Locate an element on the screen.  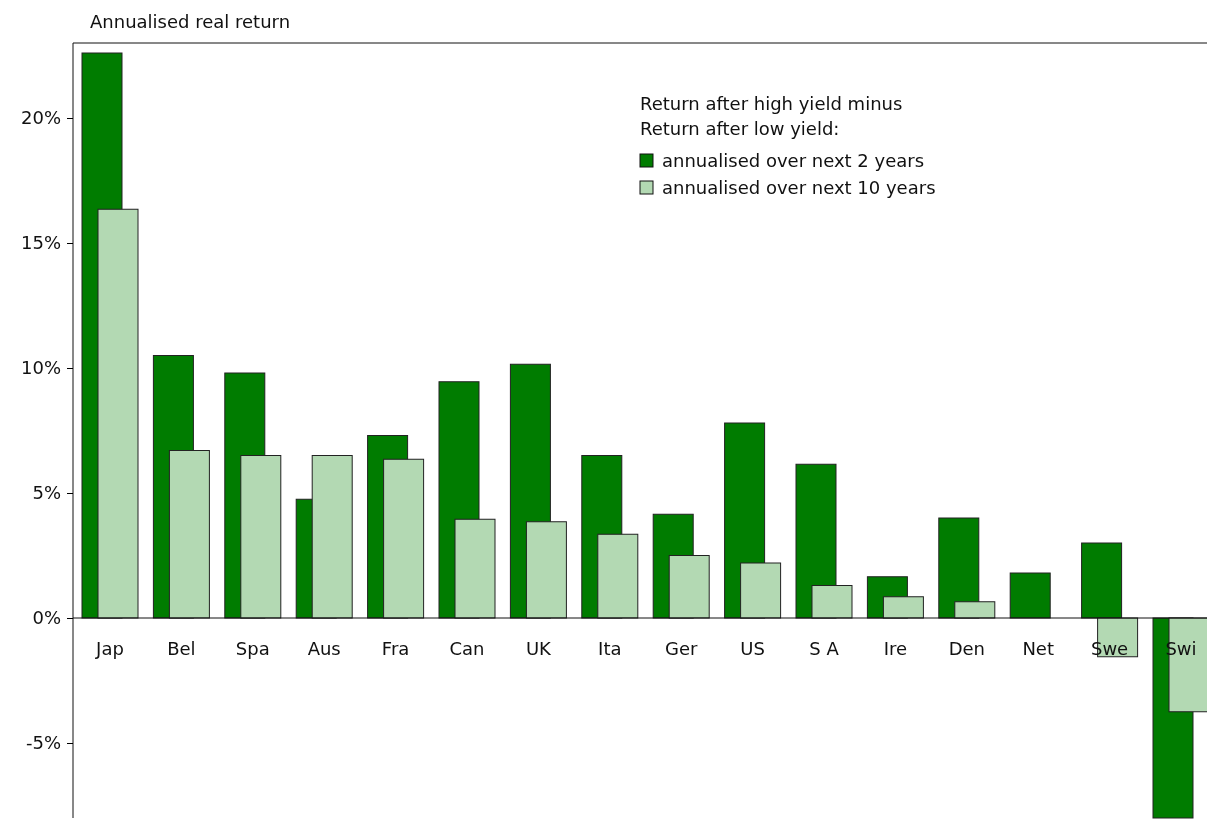
x-tick-label: Fra is located at coordinates (395, 648).